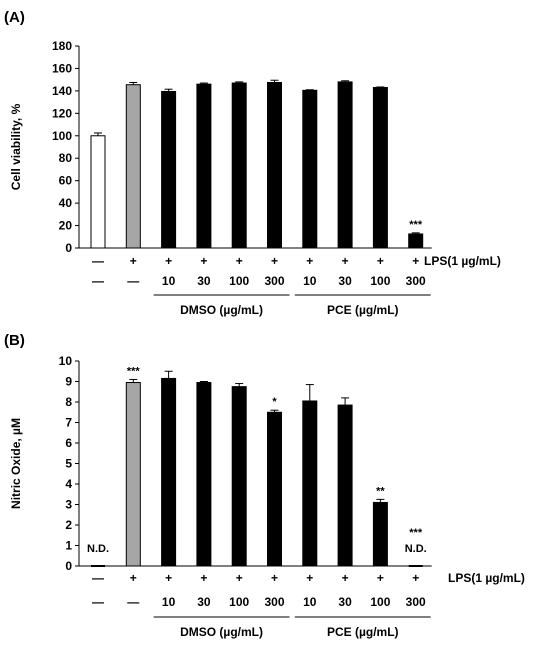  Describe the element at coordinates (66, 203) in the screenshot. I see `y-tick-label: 40` at that location.